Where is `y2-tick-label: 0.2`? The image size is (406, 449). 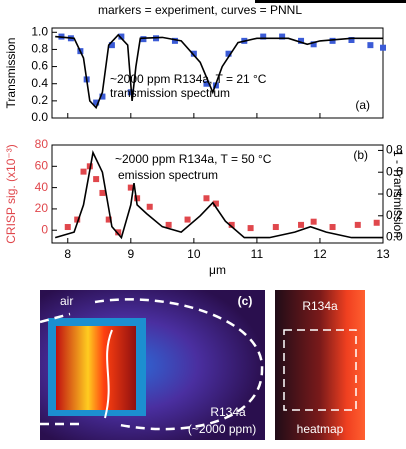
y2-tick-label: 0.2 is located at coordinates (394, 215).